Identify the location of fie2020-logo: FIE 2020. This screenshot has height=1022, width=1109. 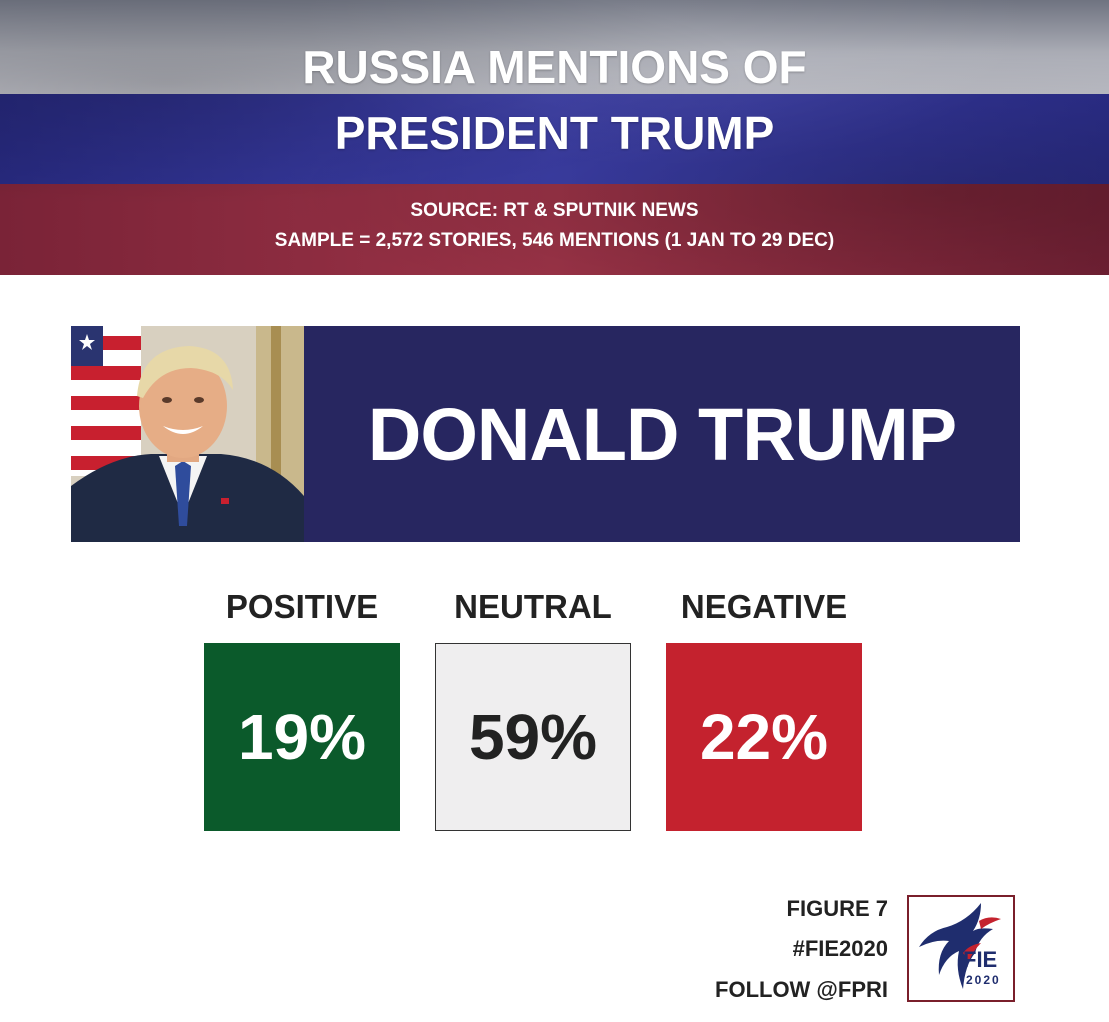
(961, 948).